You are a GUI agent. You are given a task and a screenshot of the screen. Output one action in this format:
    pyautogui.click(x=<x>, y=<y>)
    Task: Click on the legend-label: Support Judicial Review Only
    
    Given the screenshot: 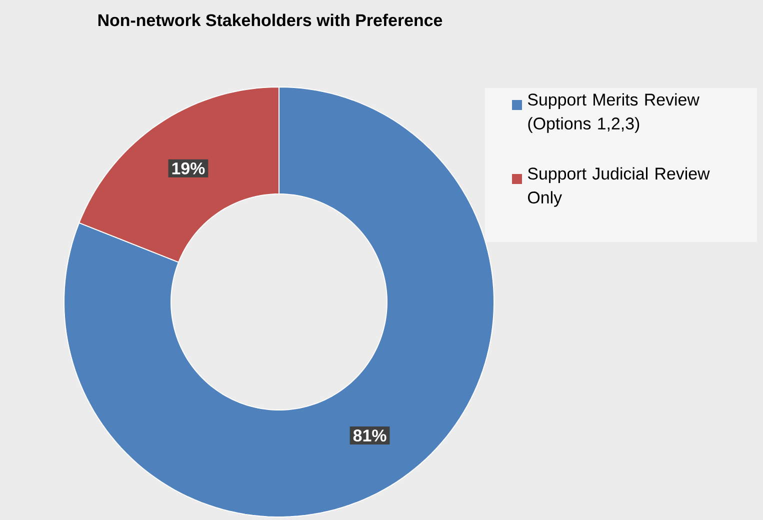 What is the action you would take?
    pyautogui.click(x=619, y=187)
    